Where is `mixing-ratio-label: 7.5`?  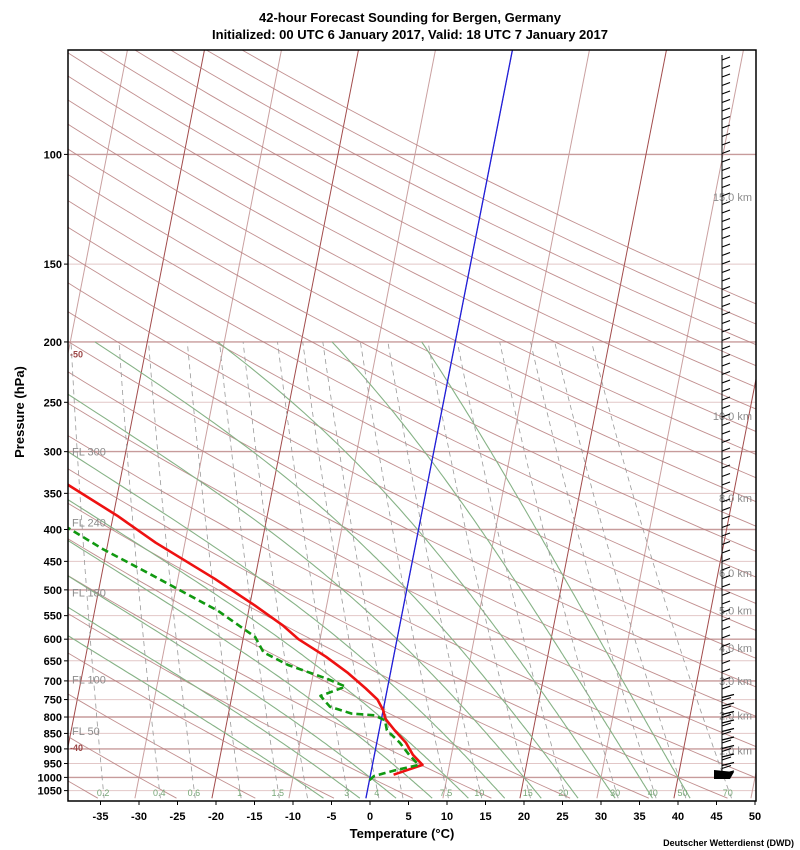 mixing-ratio-label: 7.5 is located at coordinates (446, 793).